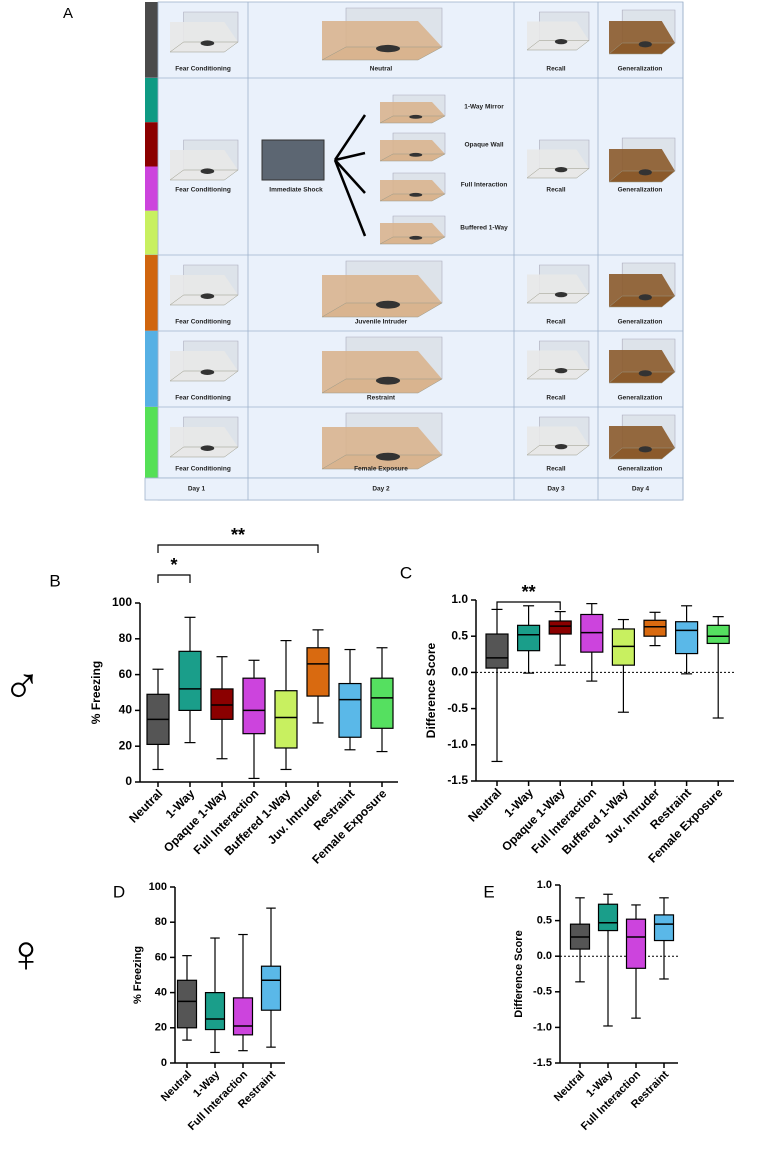  Describe the element at coordinates (119, 891) in the screenshot. I see `panel-label: D` at that location.